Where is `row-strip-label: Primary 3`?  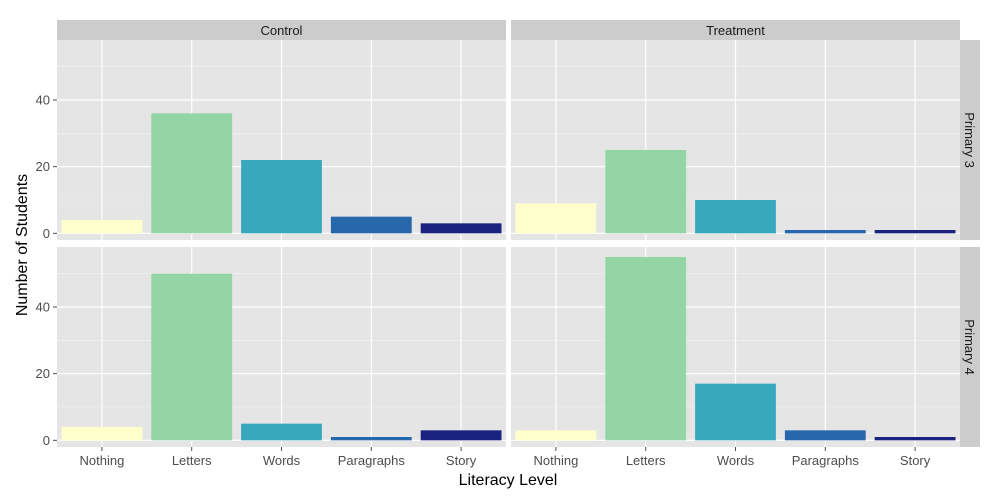
row-strip-label: Primary 3 is located at coordinates (969, 140).